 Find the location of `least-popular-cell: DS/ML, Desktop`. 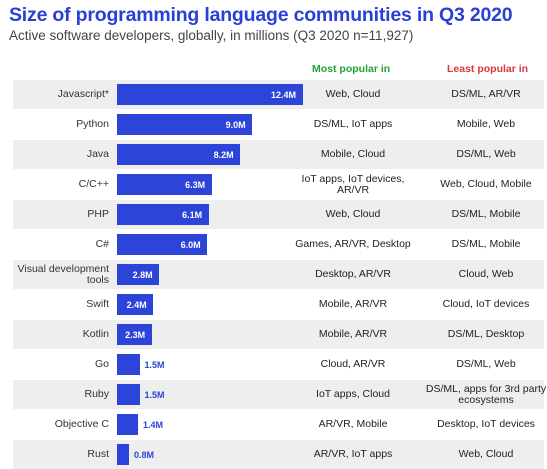

least-popular-cell: DS/ML, Desktop is located at coordinates (486, 334).